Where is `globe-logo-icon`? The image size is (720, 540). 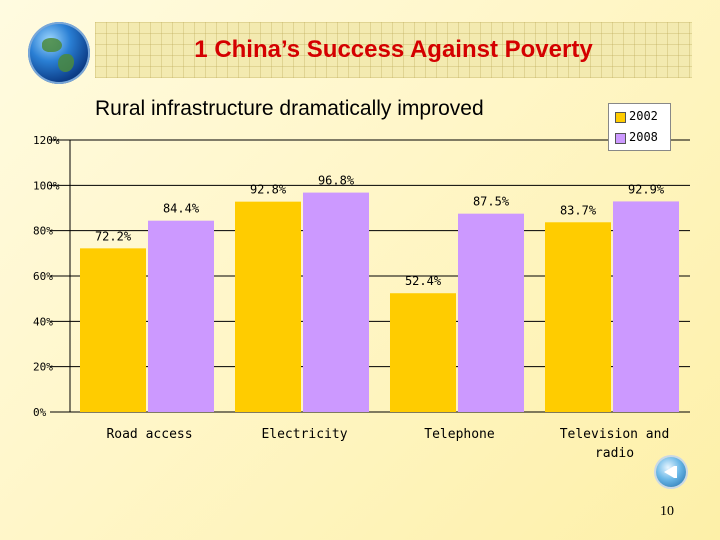 globe-logo-icon is located at coordinates (59, 53).